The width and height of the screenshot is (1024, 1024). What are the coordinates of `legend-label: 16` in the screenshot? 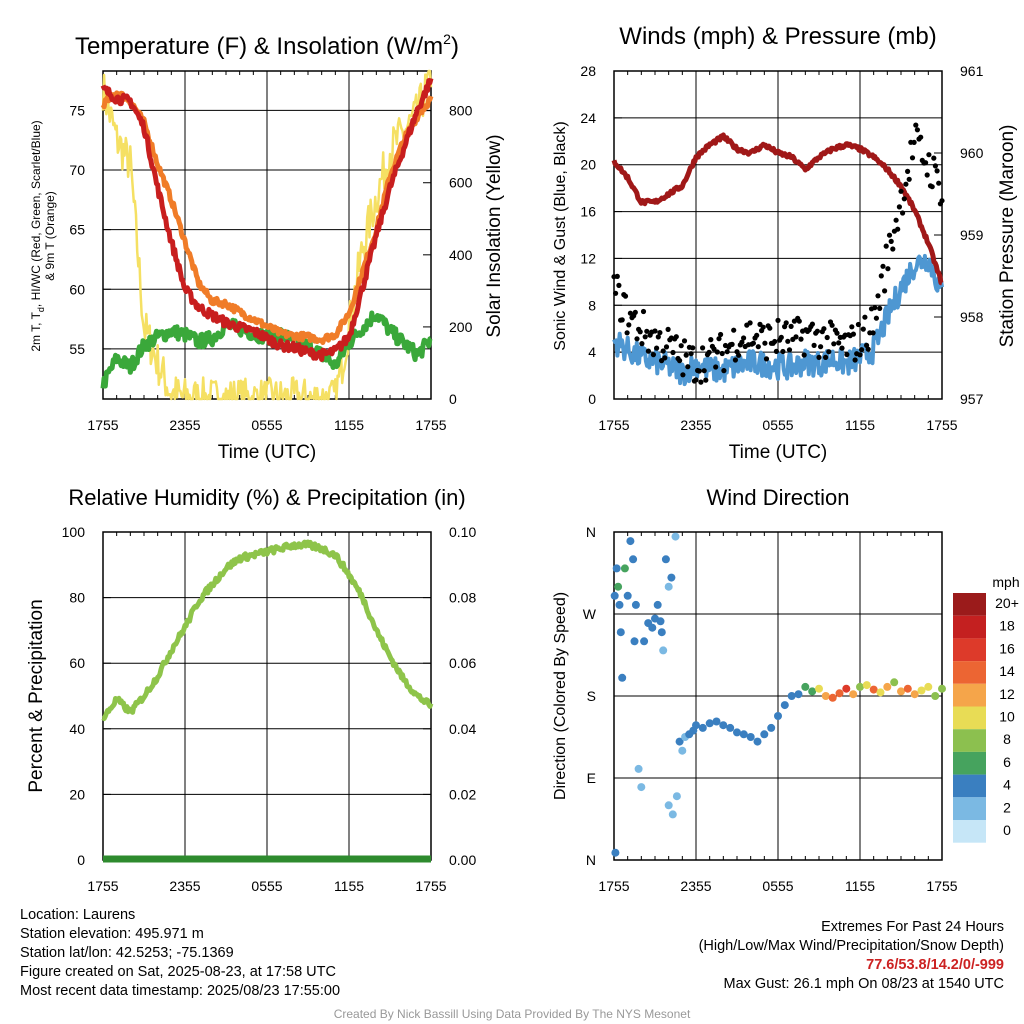 It's located at (1007, 648).